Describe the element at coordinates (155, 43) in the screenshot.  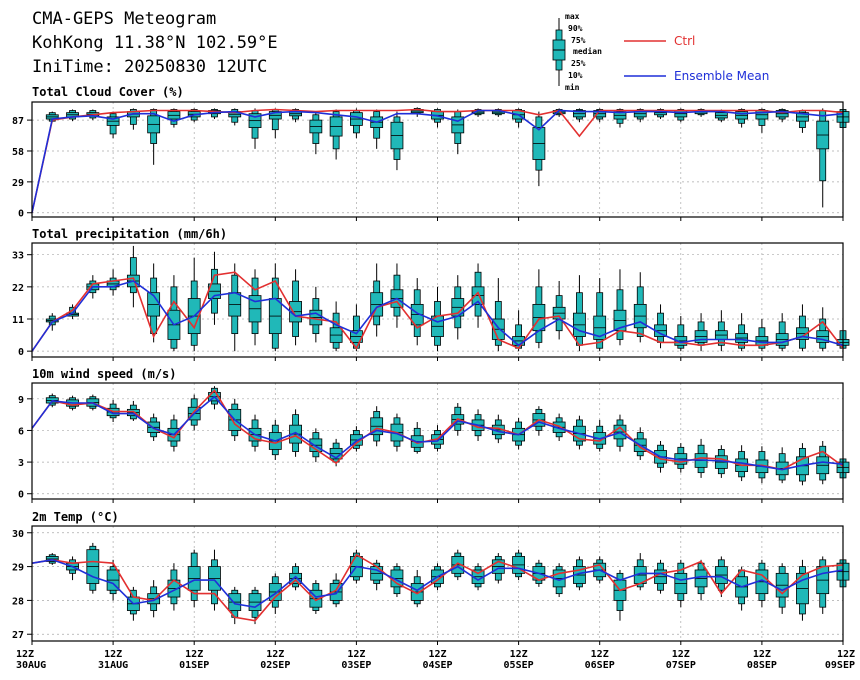
I see `location-label: KohKong 11.38°N 102.59°E` at that location.